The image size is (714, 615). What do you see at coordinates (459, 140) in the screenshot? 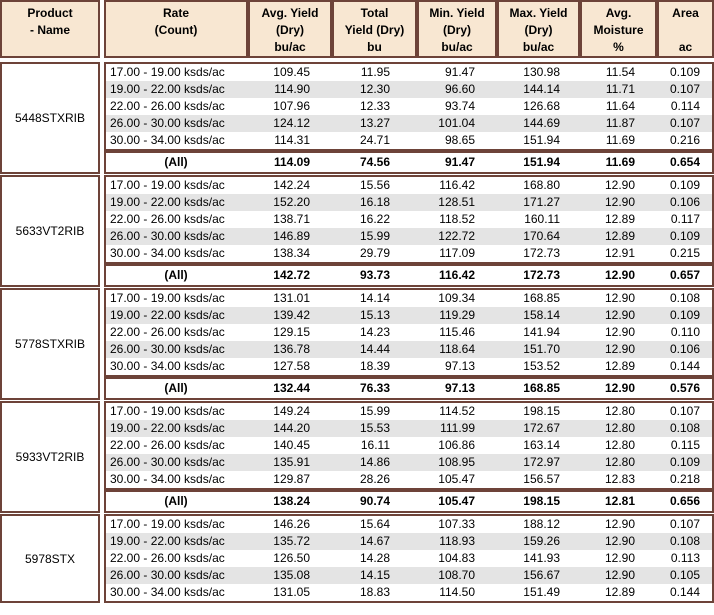
I see `value-cell-min: 98.65` at bounding box center [459, 140].